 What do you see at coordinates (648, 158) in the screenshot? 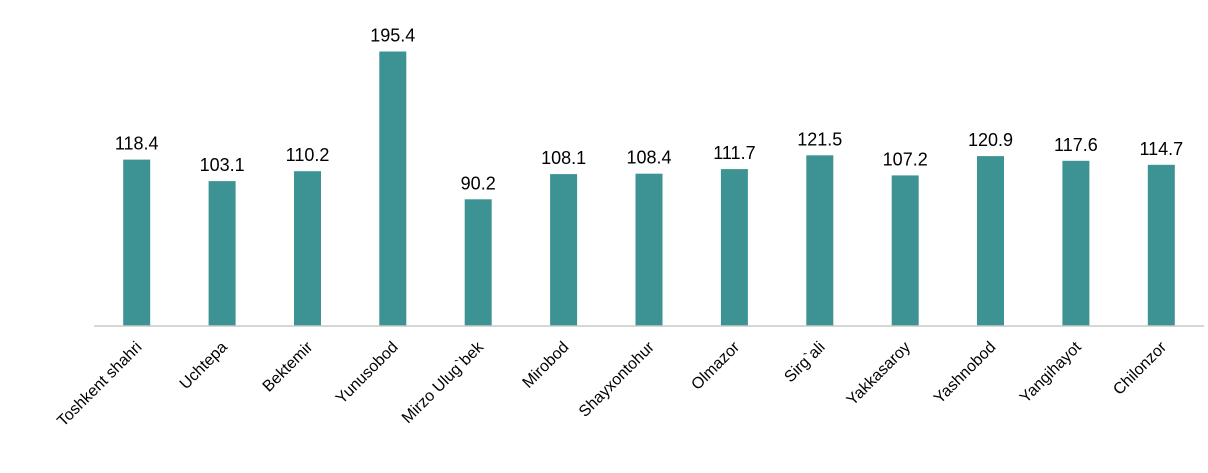
I see `data-label: 108.4` at bounding box center [648, 158].